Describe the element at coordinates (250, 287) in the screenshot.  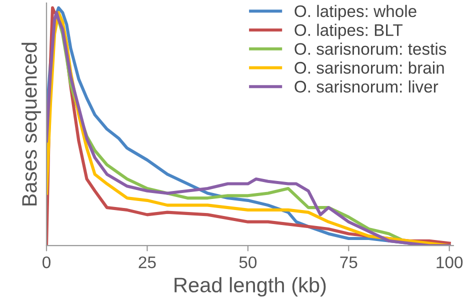
I see `x-axis-title: Read length (kb)` at that location.